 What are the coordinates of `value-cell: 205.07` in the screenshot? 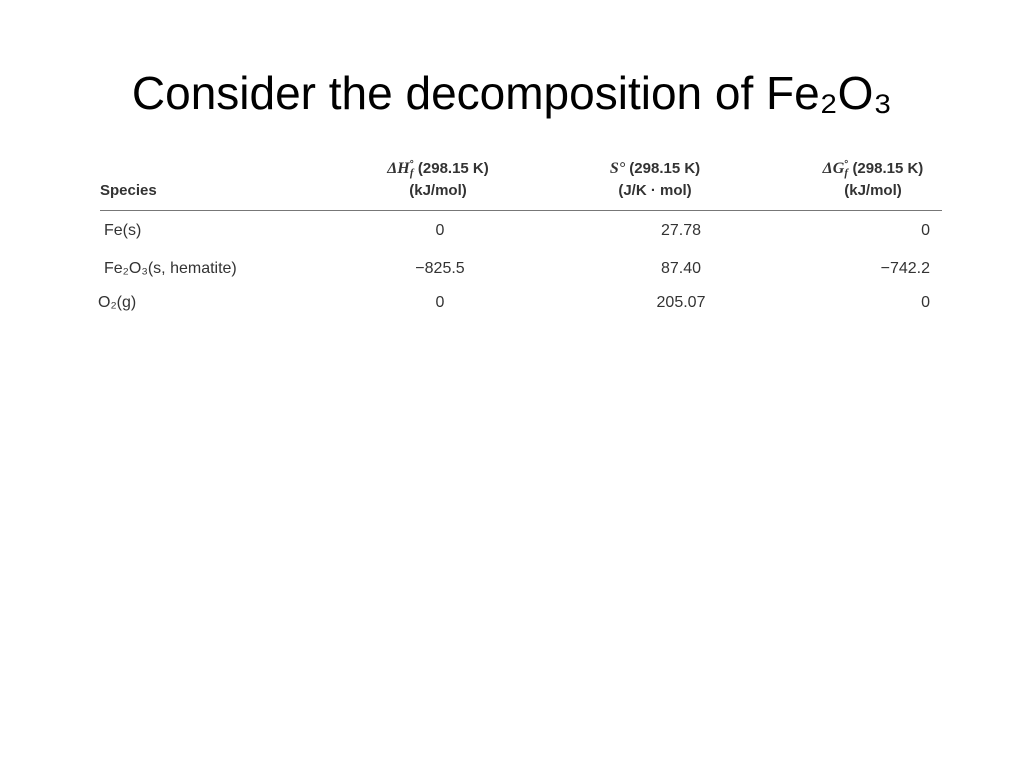 It's located at (681, 302).